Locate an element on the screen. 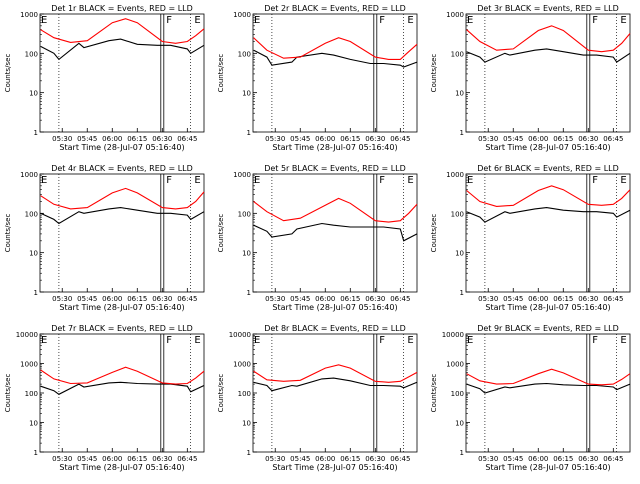 The image size is (640, 484). chart-title: Det 7r BLACK = Events, RED = LLD is located at coordinates (122, 328).